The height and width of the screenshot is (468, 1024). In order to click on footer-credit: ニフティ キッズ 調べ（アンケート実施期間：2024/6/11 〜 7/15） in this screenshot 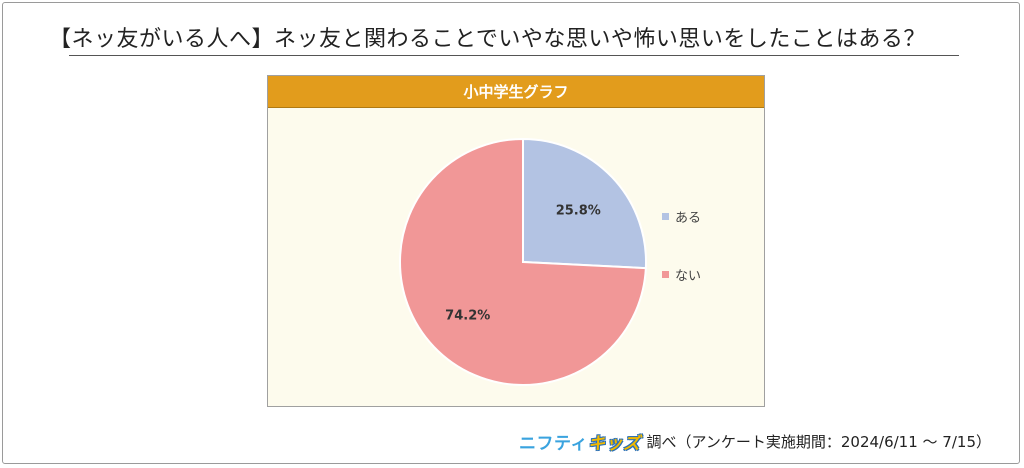, I will do `click(755, 441)`.